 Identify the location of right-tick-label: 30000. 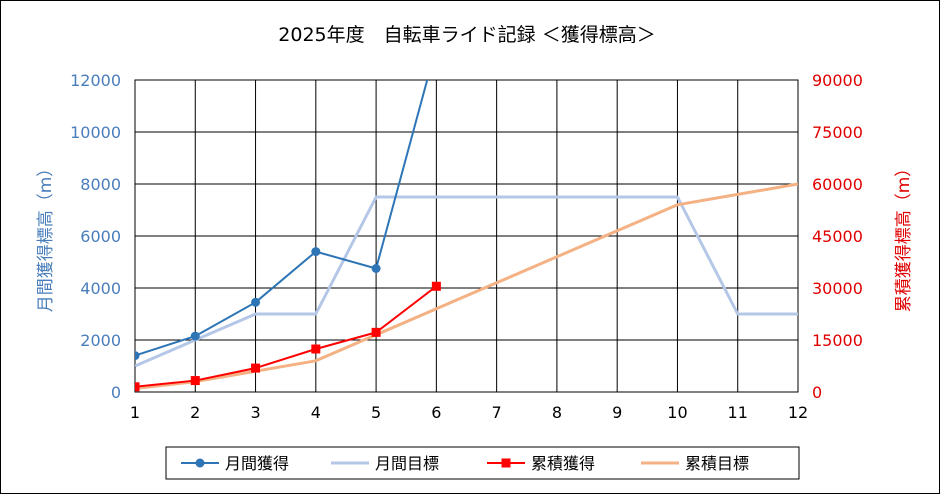
(837, 288).